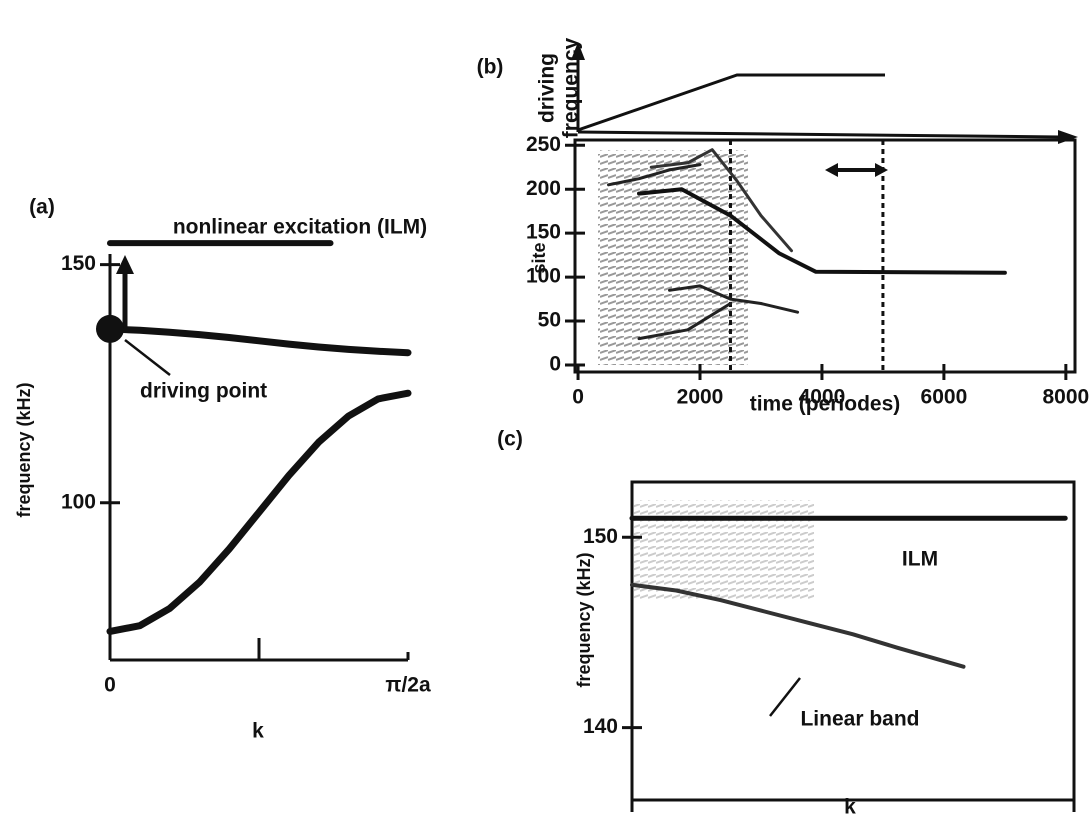 This screenshot has width=1091, height=820. I want to click on x-axis-label: time (periodes), so click(825, 404).